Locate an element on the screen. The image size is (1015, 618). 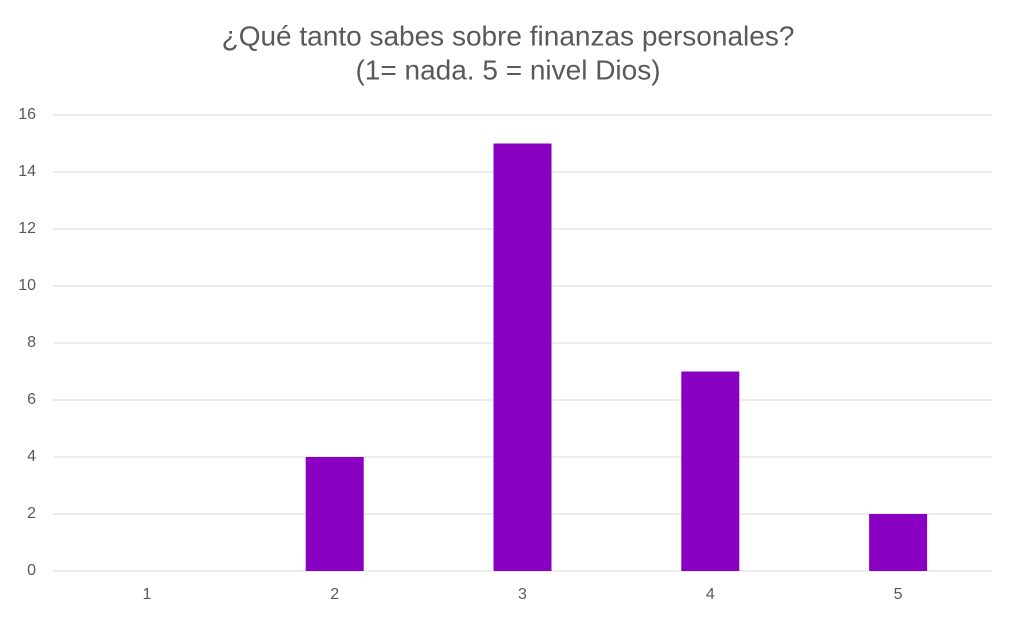
y-tick-label: 4 is located at coordinates (31, 456).